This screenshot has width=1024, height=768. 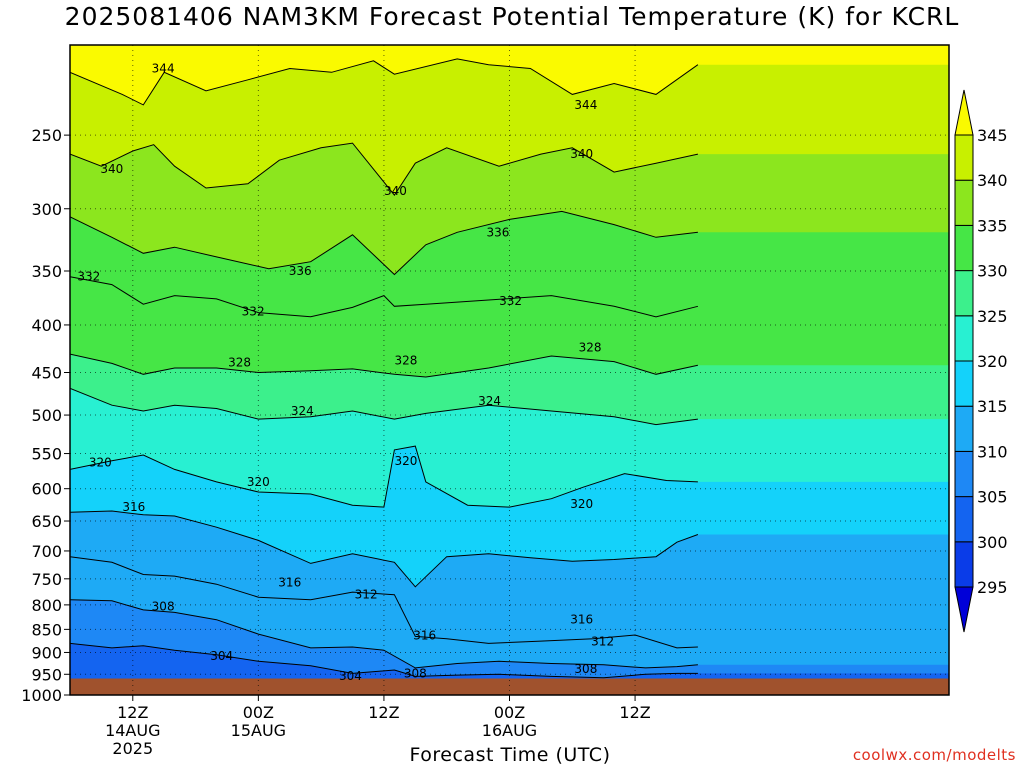 What do you see at coordinates (132, 730) in the screenshot?
I see `x-tick-label: 14AUG` at bounding box center [132, 730].